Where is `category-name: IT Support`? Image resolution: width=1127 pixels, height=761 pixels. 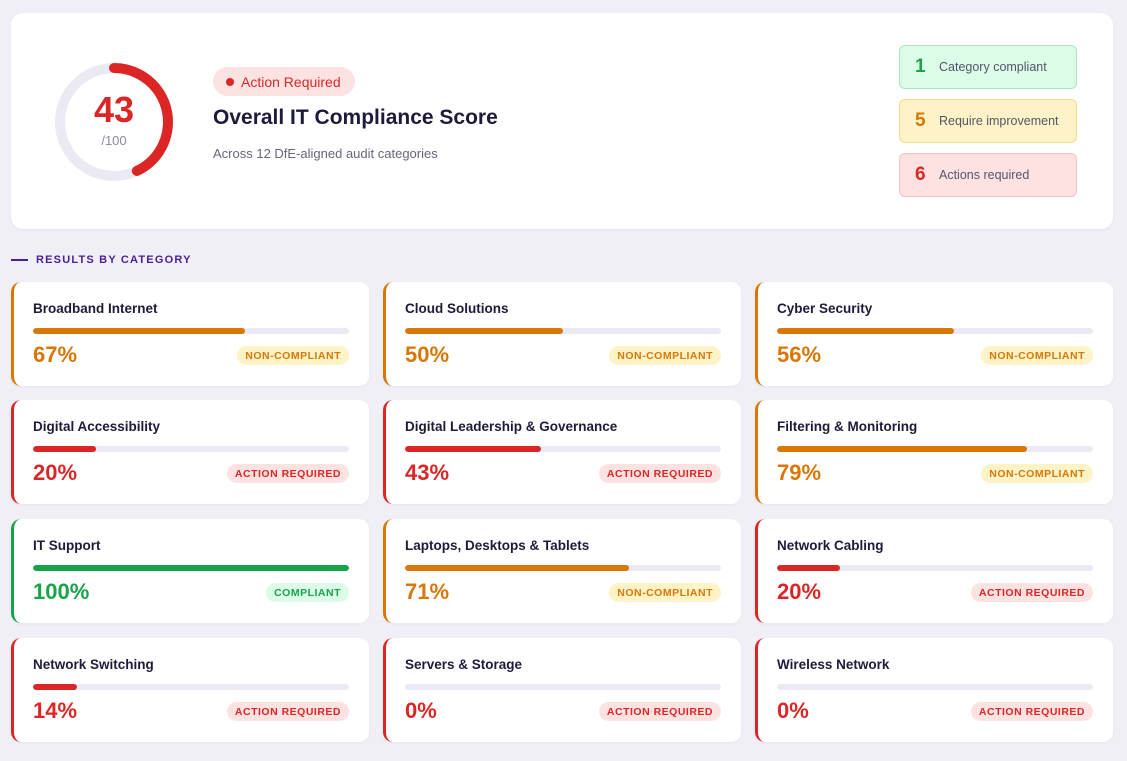
category-name: IT Support is located at coordinates (67, 545).